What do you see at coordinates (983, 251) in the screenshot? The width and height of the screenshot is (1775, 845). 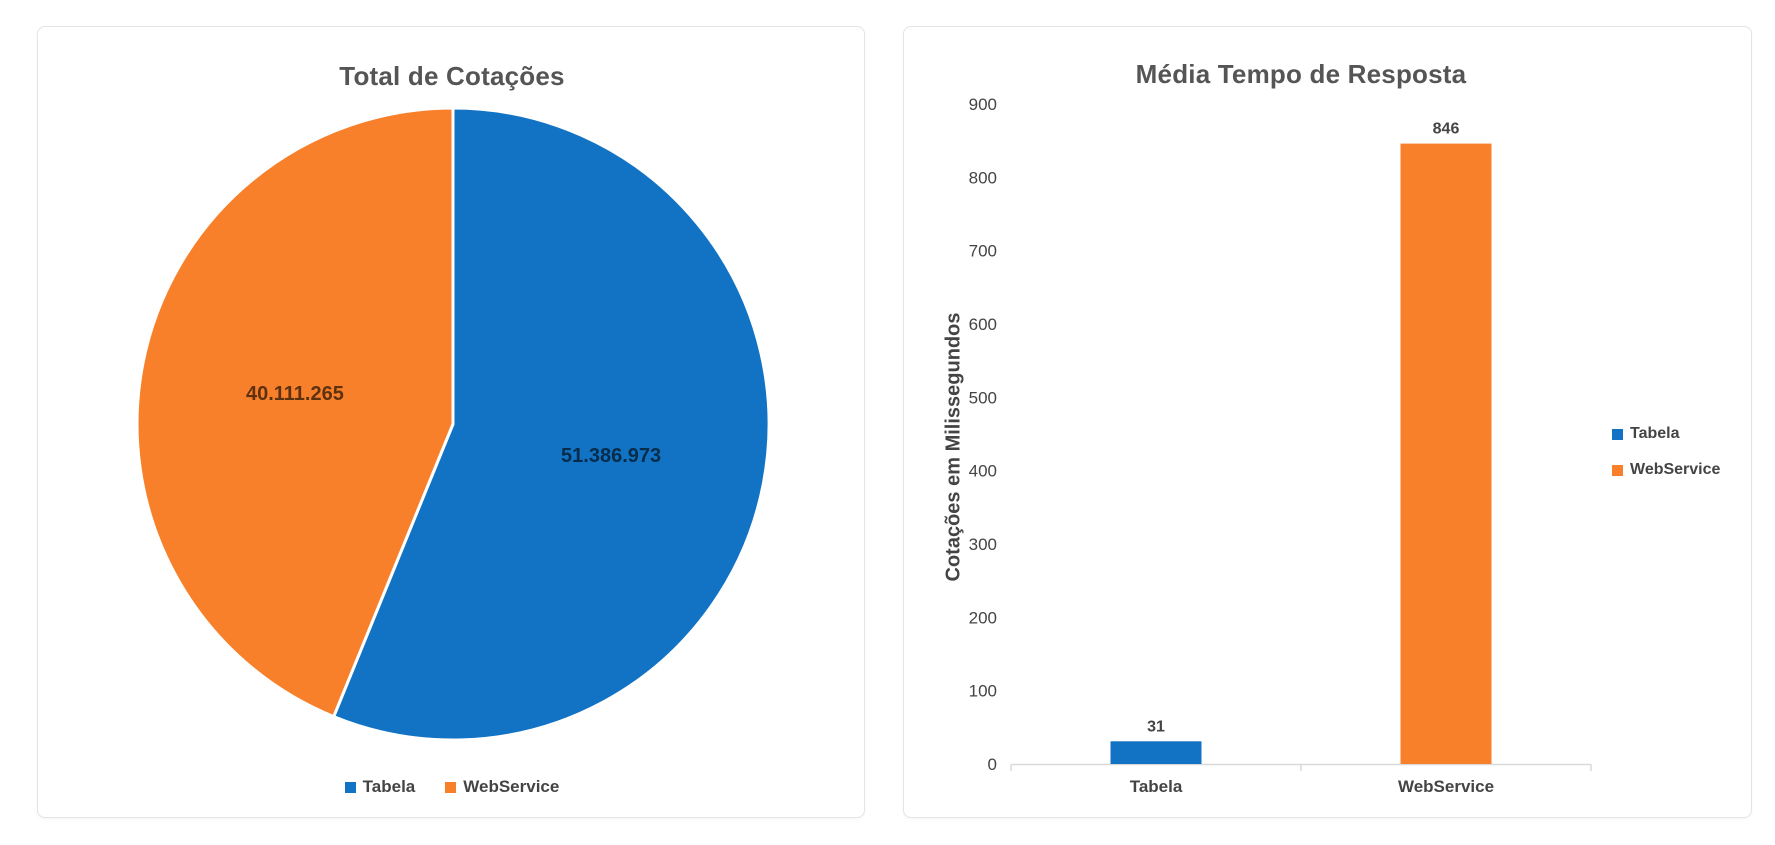 I see `y-axis-tick-label: 700` at bounding box center [983, 251].